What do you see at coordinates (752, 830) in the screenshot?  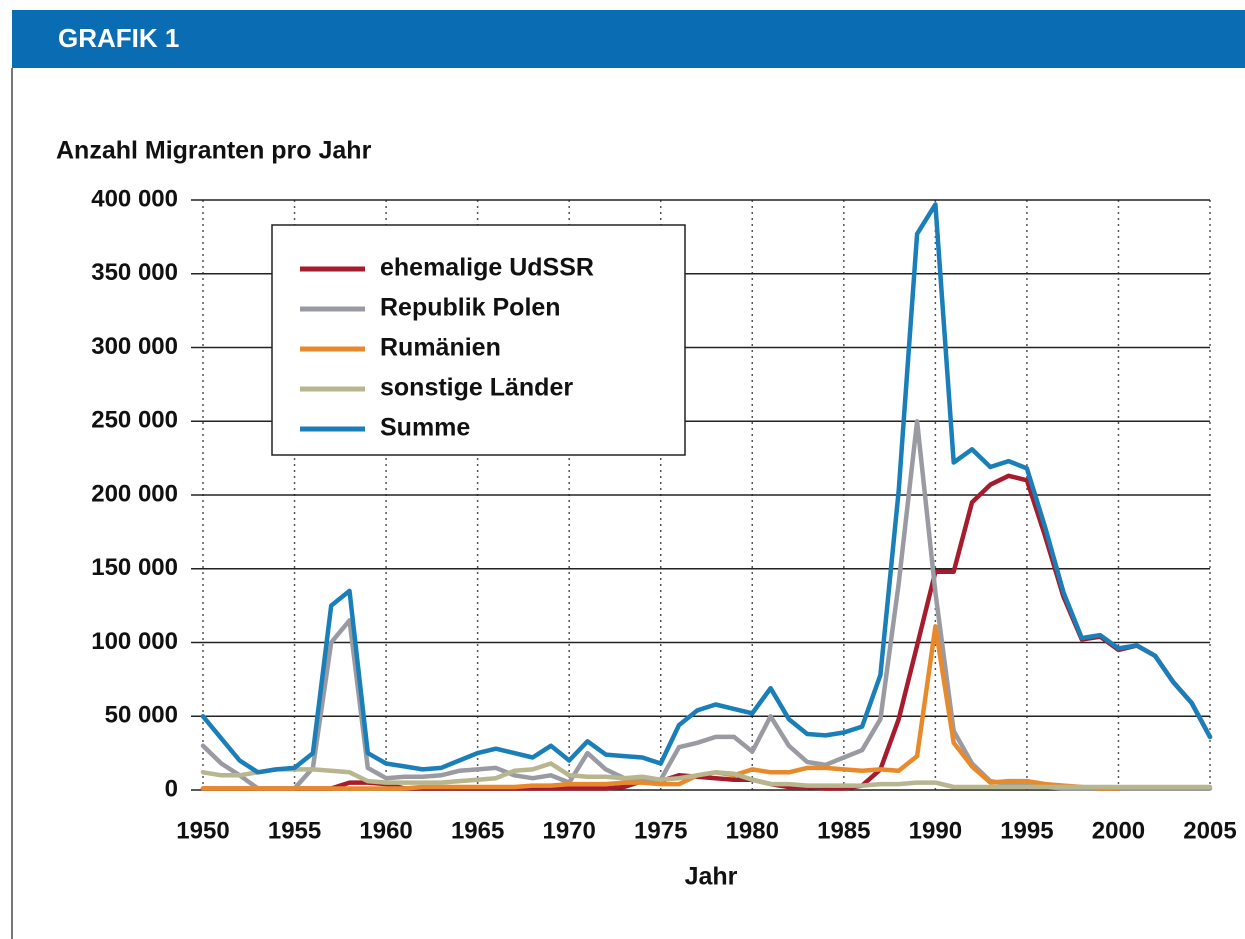 I see `x-tick-label: 1980` at bounding box center [752, 830].